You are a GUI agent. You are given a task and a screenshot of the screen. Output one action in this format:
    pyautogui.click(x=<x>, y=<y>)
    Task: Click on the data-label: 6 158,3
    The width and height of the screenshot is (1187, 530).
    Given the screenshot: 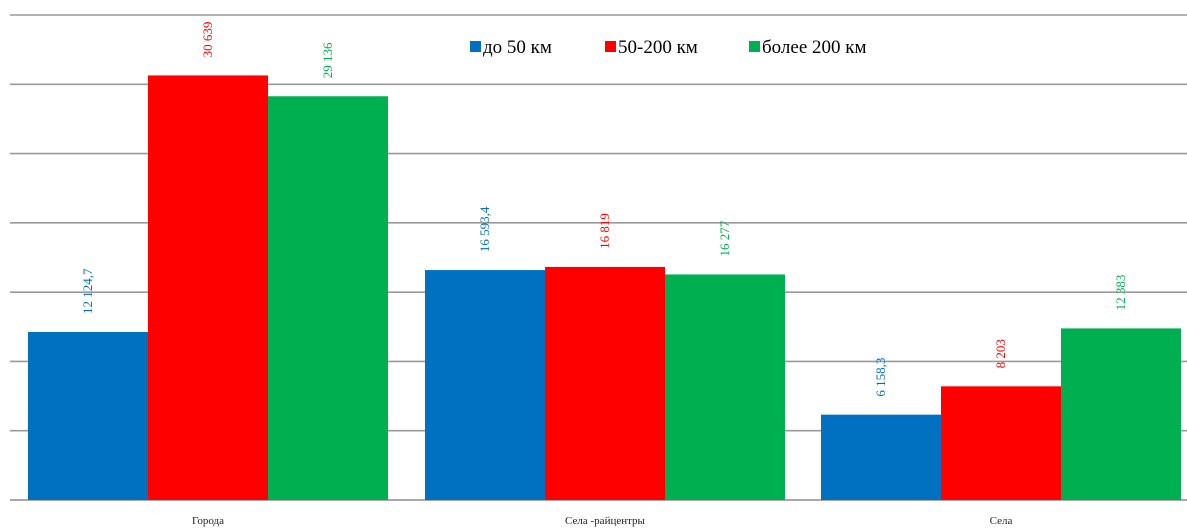 What is the action you would take?
    pyautogui.click(x=880, y=377)
    